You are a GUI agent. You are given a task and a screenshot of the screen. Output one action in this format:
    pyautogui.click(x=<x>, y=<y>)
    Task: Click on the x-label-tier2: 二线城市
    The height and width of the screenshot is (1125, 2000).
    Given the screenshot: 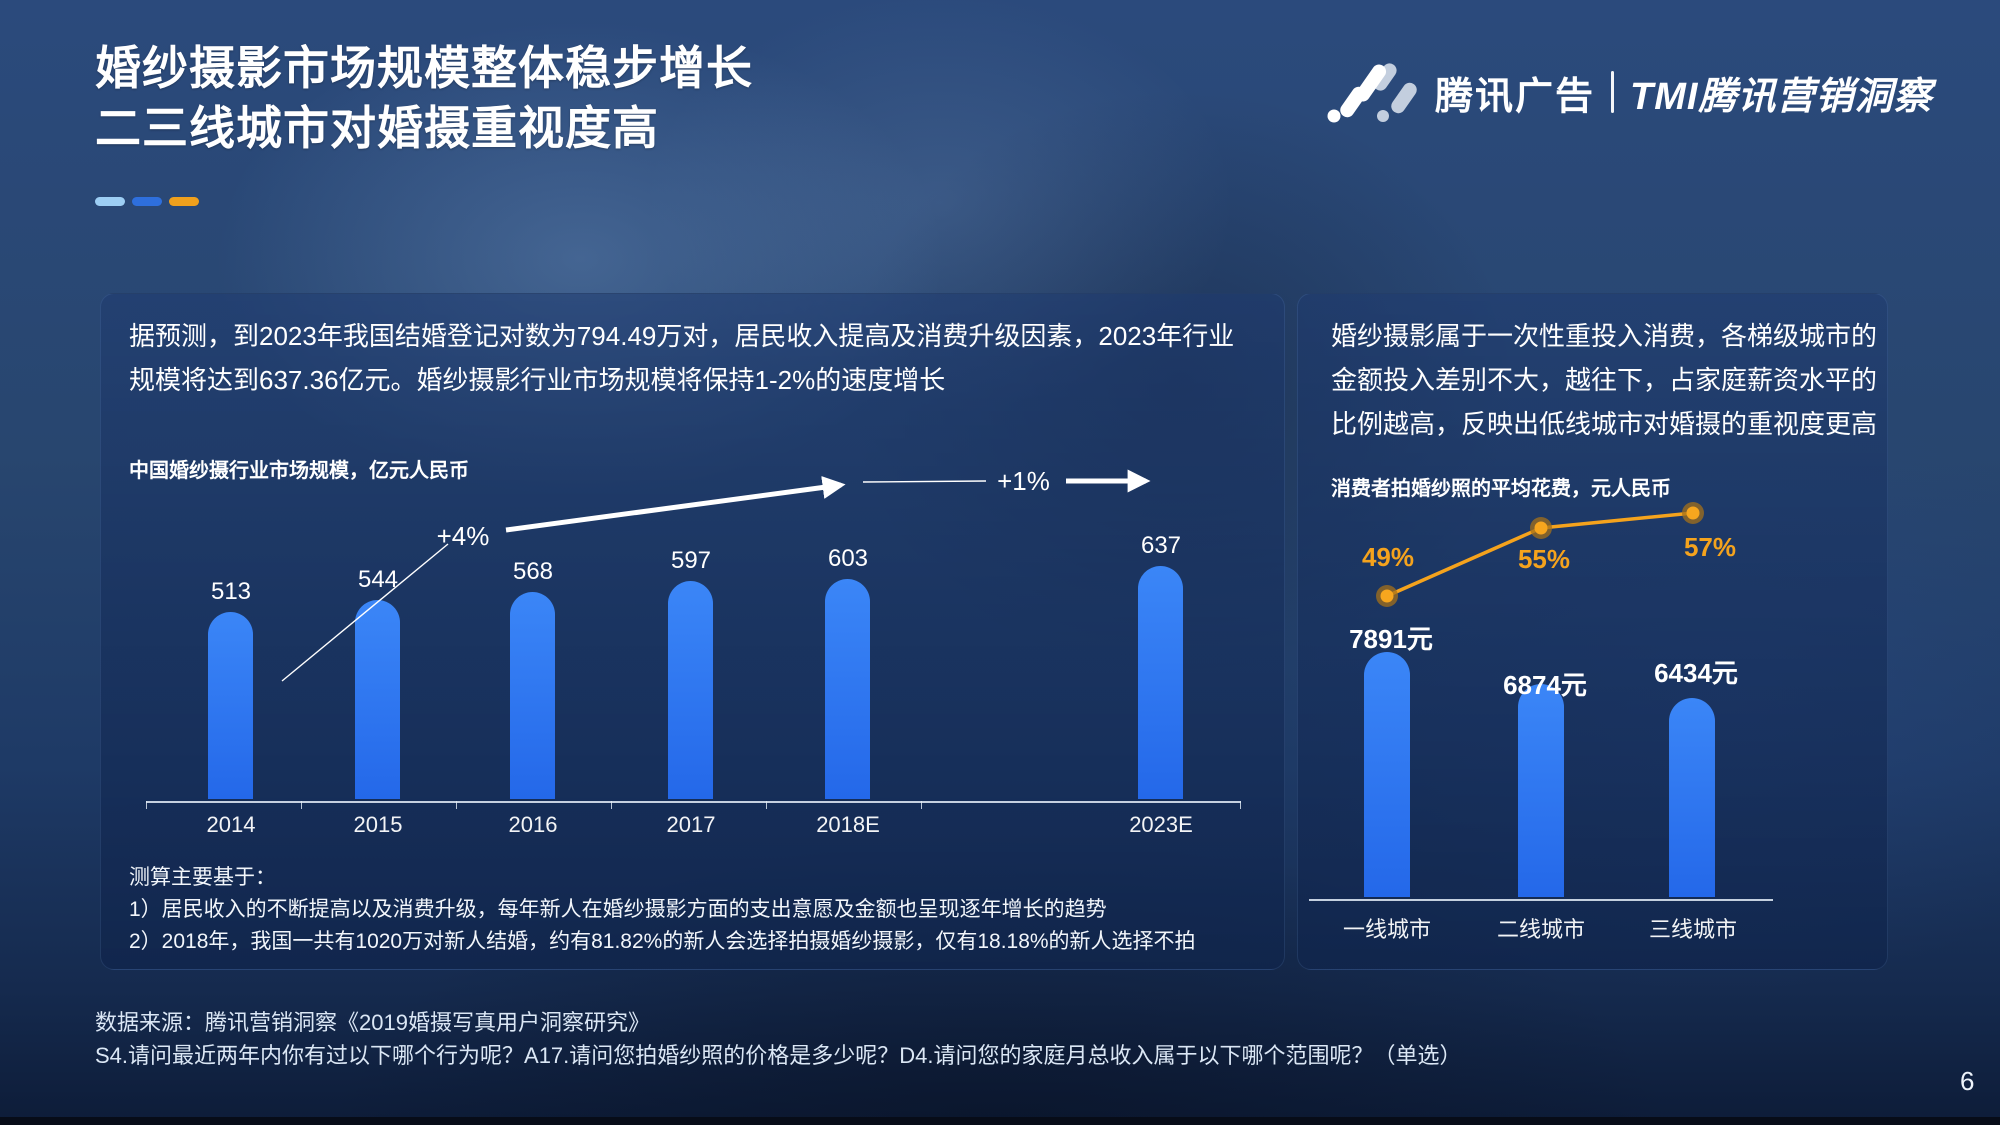 What is the action you would take?
    pyautogui.click(x=1540, y=929)
    